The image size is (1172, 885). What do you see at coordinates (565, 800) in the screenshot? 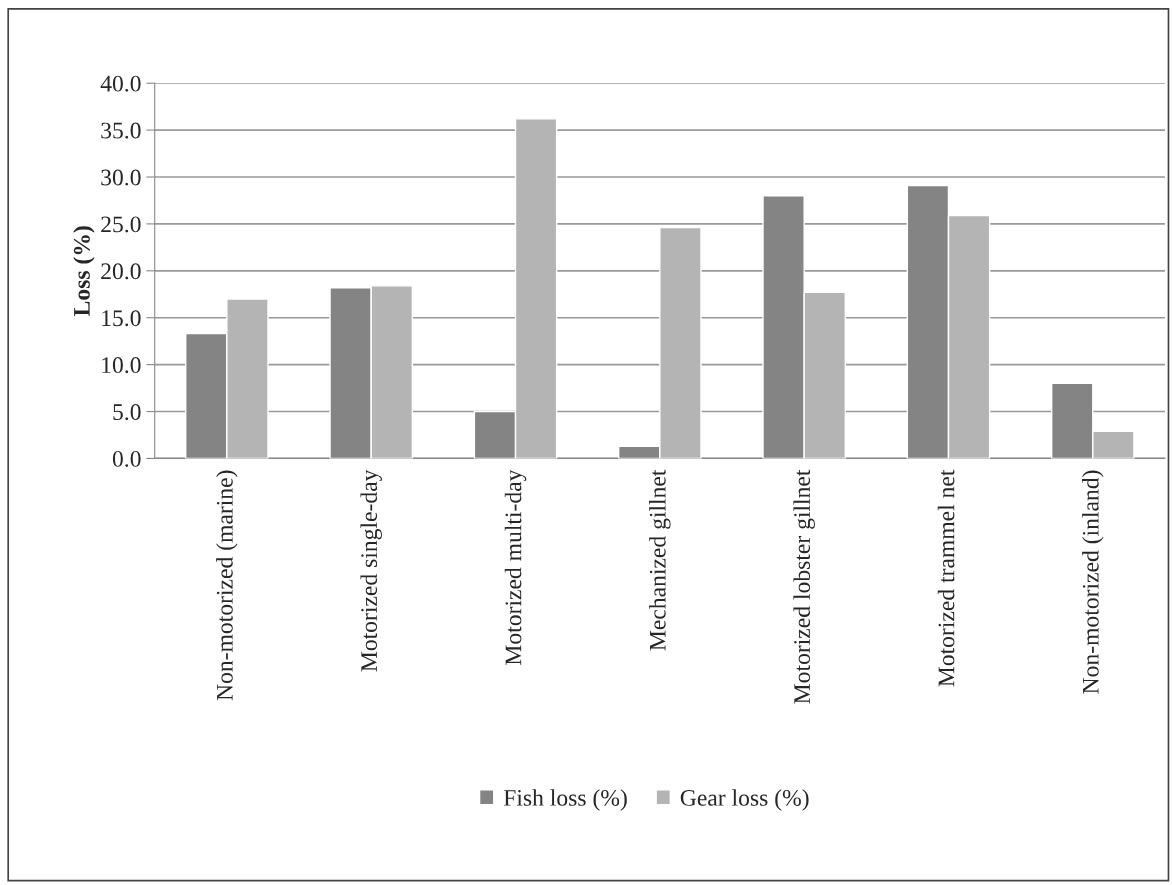
I see `legend-label: Fish loss (%)` at bounding box center [565, 800].